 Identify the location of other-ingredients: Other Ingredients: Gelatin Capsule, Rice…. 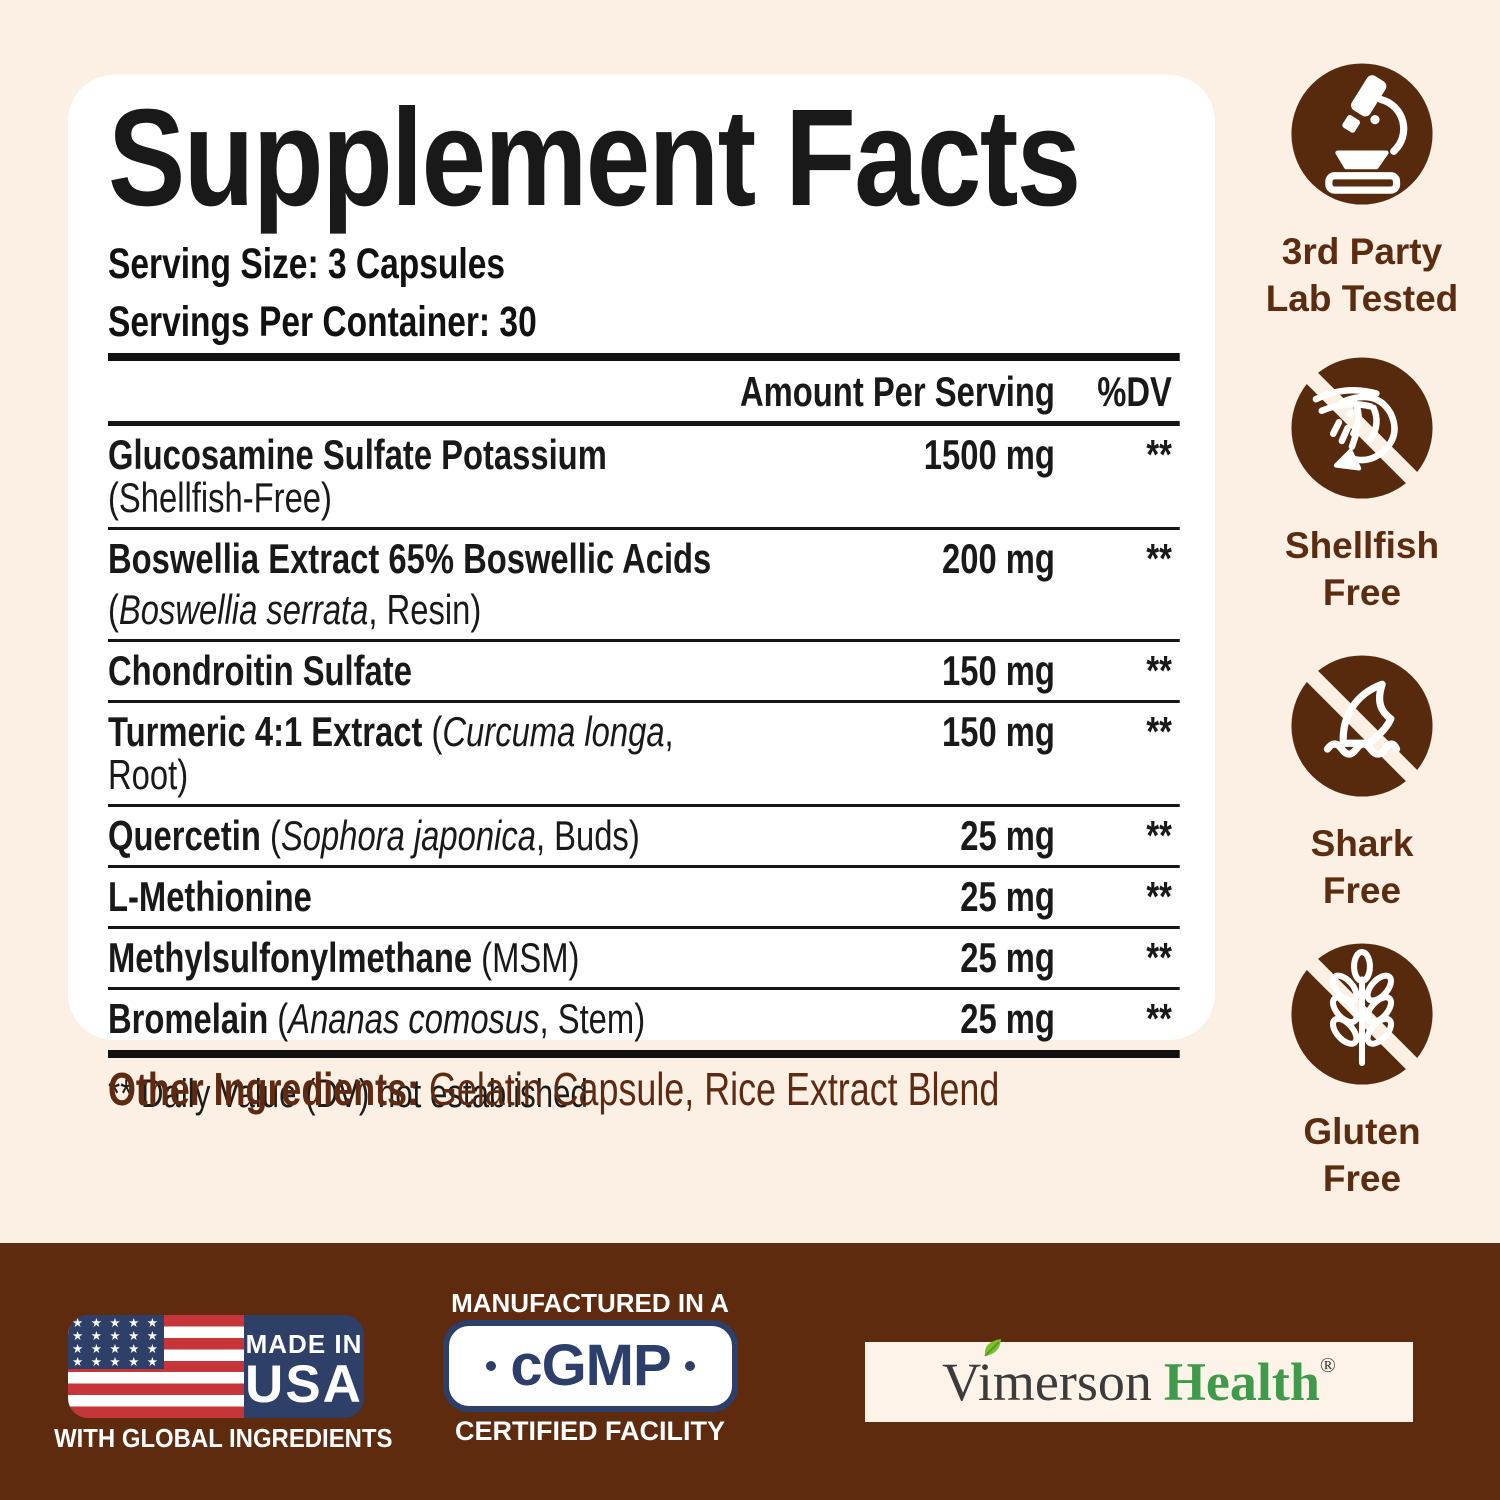
(553, 1089).